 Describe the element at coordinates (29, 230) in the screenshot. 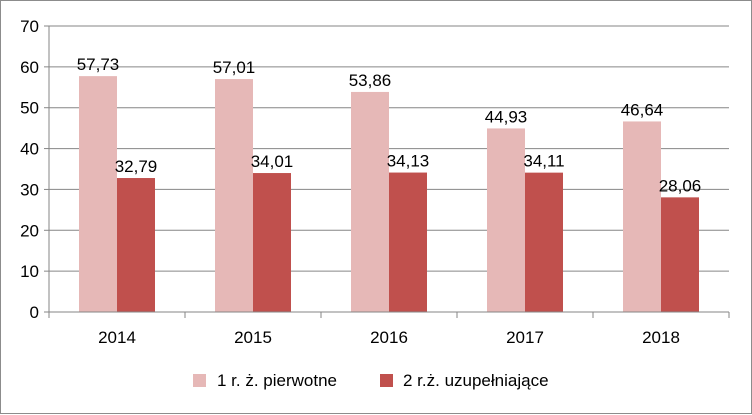

I see `y-tick-label-20: 20` at that location.